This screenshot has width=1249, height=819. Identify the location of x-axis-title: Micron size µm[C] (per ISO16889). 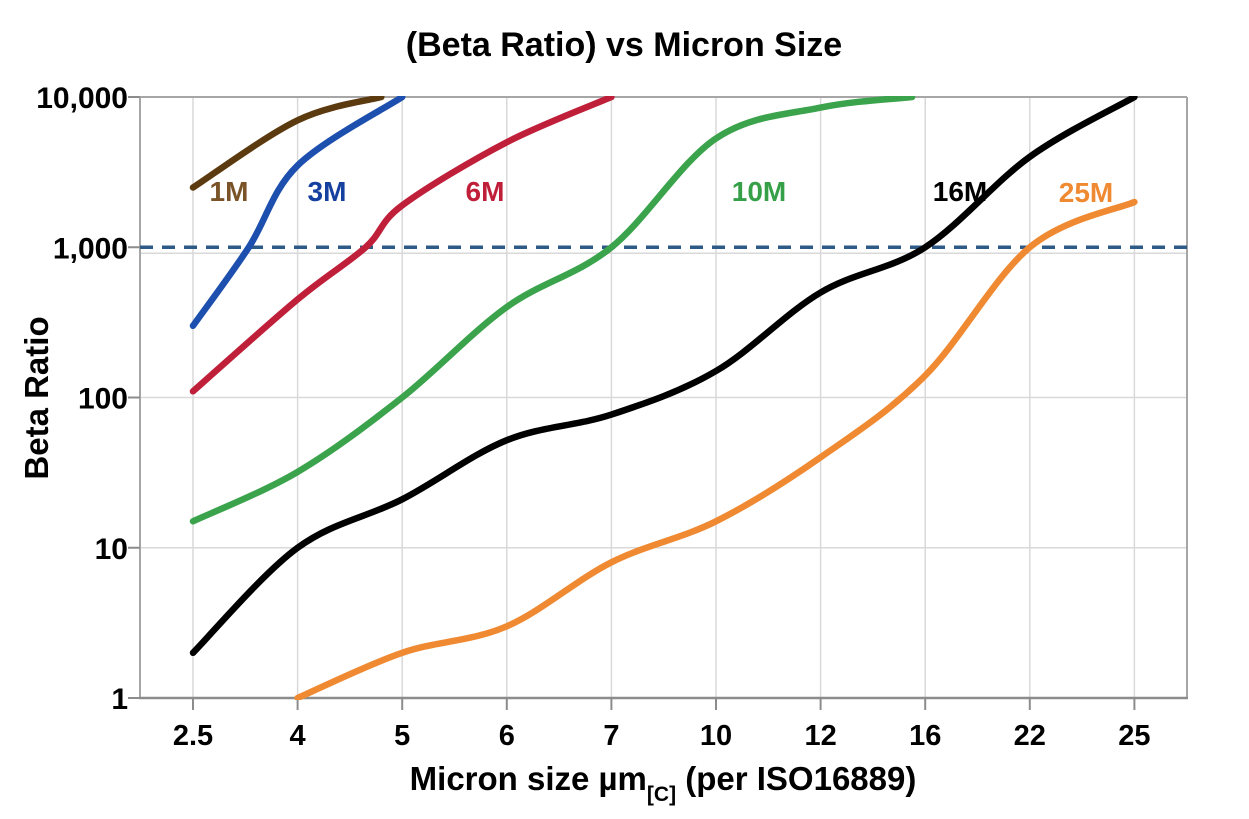
(663, 783).